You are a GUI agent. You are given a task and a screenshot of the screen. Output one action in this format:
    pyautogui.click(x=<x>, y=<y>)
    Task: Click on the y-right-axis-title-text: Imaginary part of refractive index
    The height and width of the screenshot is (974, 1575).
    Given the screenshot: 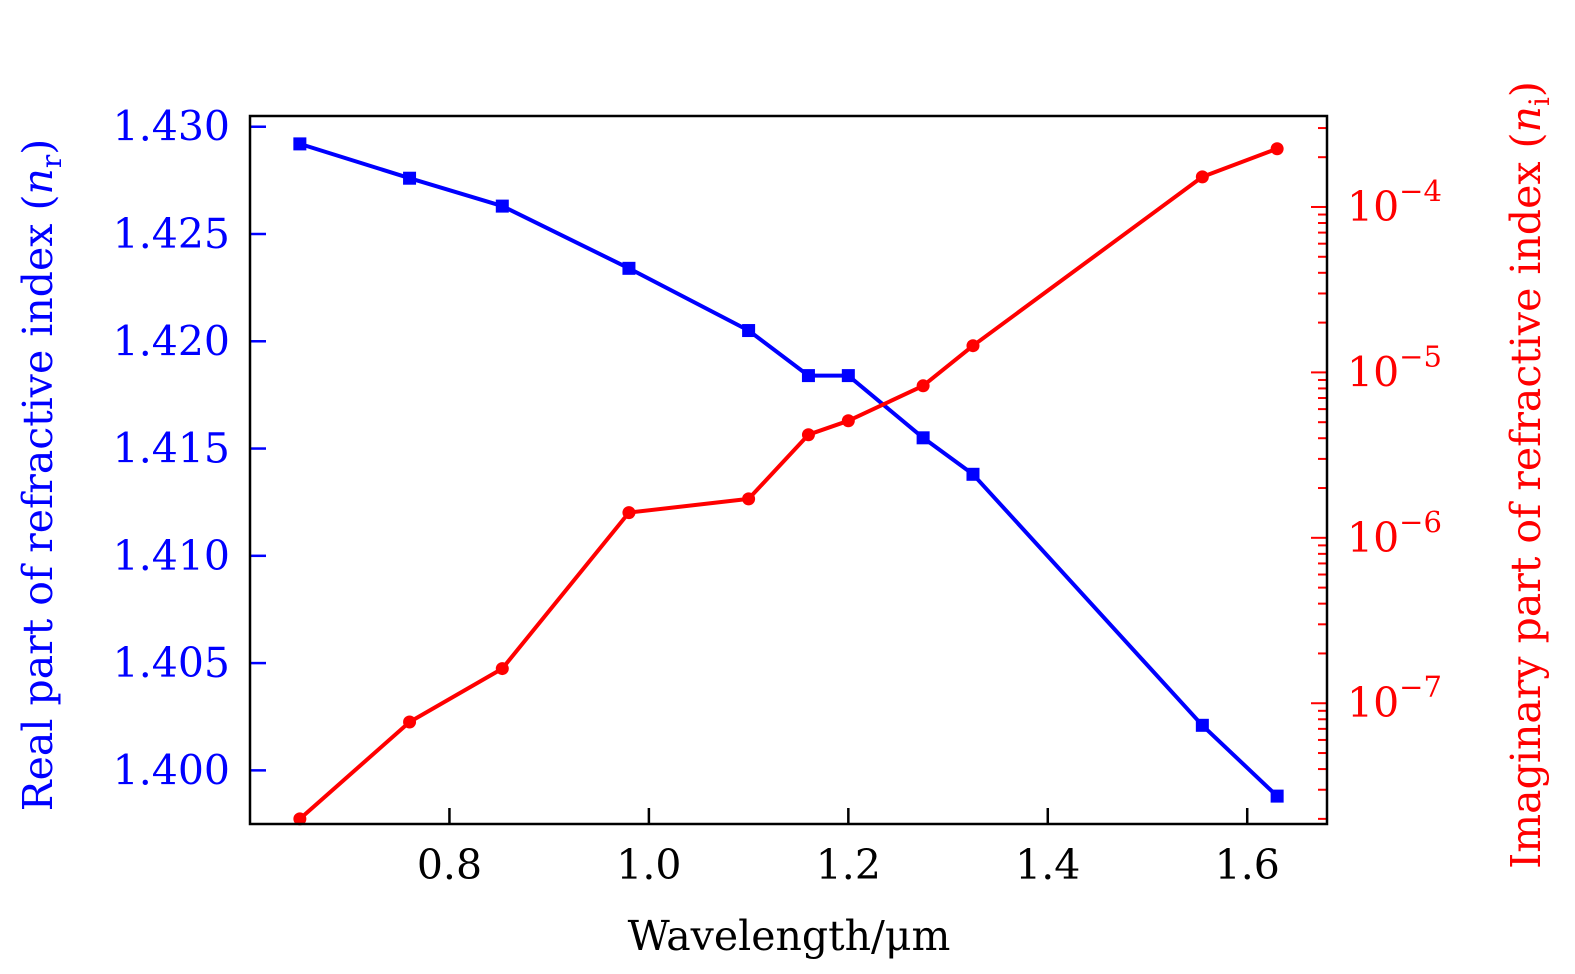 What is the action you would take?
    pyautogui.click(x=1526, y=514)
    